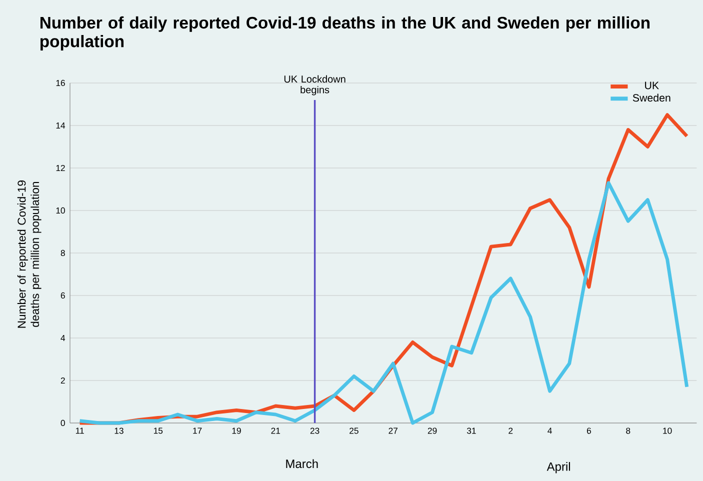 This screenshot has width=703, height=481. What do you see at coordinates (197, 431) in the screenshot?
I see `x-tick-label: 17` at bounding box center [197, 431].